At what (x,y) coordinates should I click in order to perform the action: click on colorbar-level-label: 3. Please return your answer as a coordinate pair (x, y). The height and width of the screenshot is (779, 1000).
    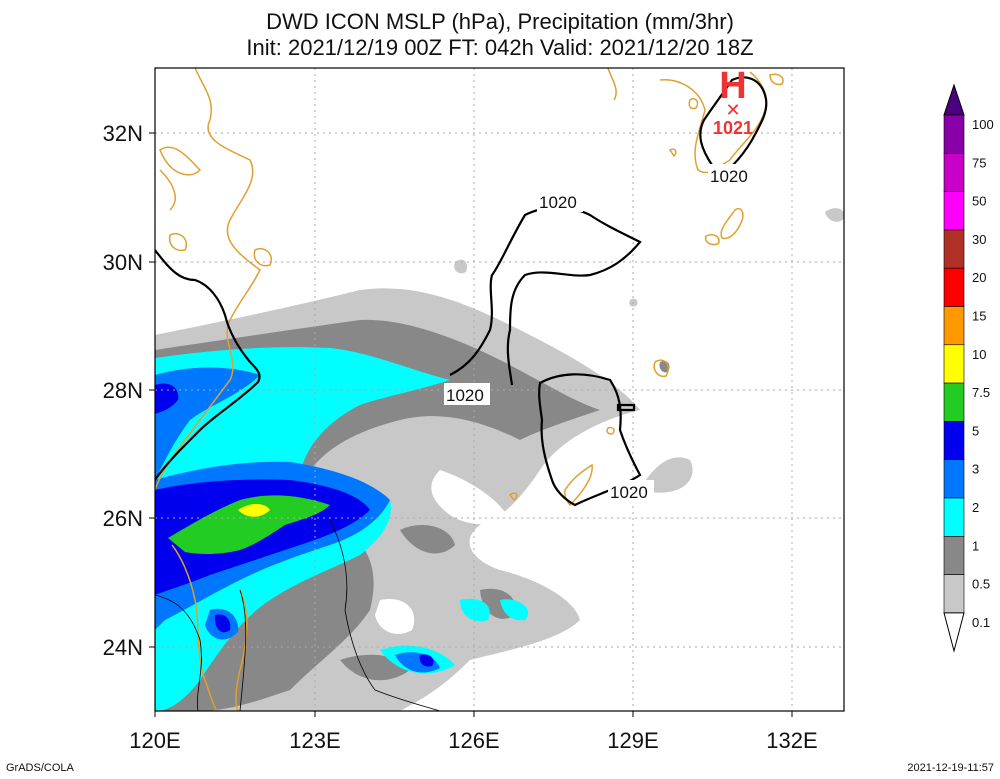
    Looking at the image, I should click on (975, 469).